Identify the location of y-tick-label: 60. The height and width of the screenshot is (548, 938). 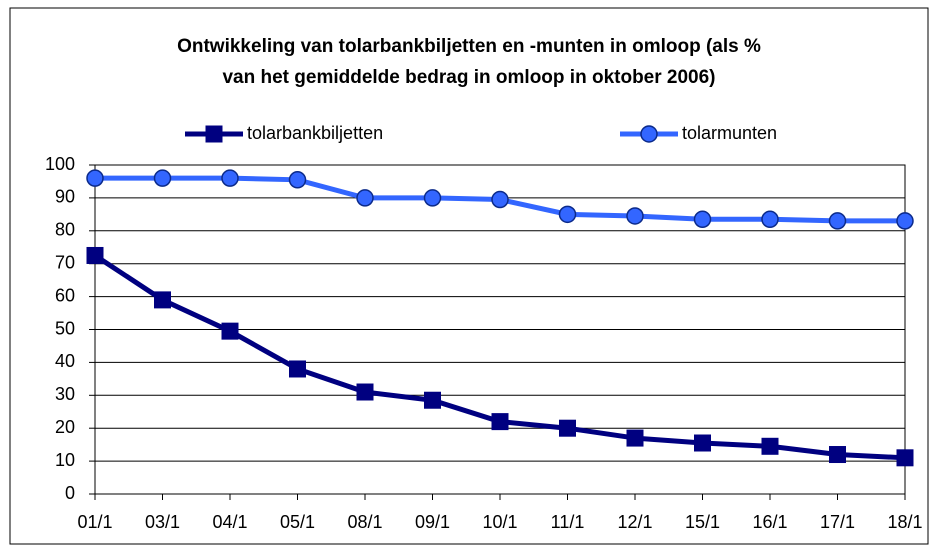
(65, 295).